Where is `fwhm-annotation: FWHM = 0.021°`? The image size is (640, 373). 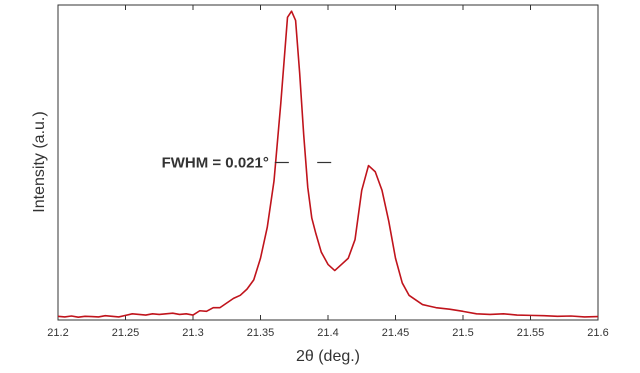
fwhm-annotation: FWHM = 0.021° is located at coordinates (215, 163).